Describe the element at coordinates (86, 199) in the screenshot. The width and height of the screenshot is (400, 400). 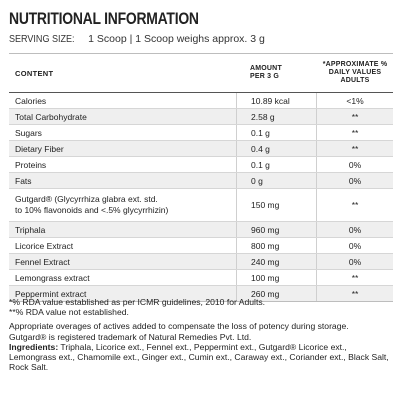
I see `row-name-line1: Gutgard® (Glycyrrhiza glabra ext. std.` at that location.